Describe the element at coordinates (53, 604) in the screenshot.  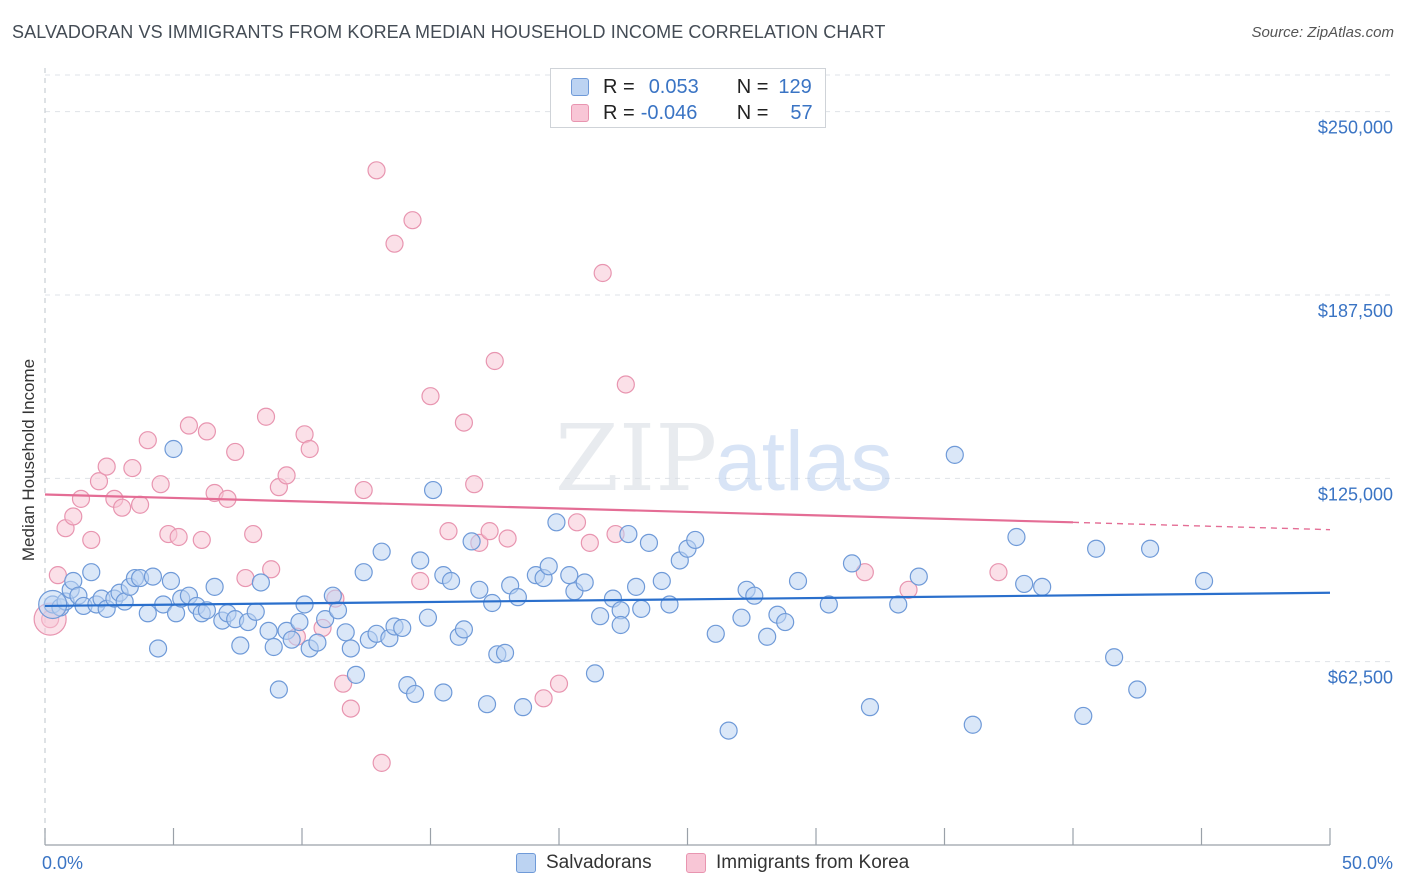
I see `salvadoran-point-cluster` at that location.